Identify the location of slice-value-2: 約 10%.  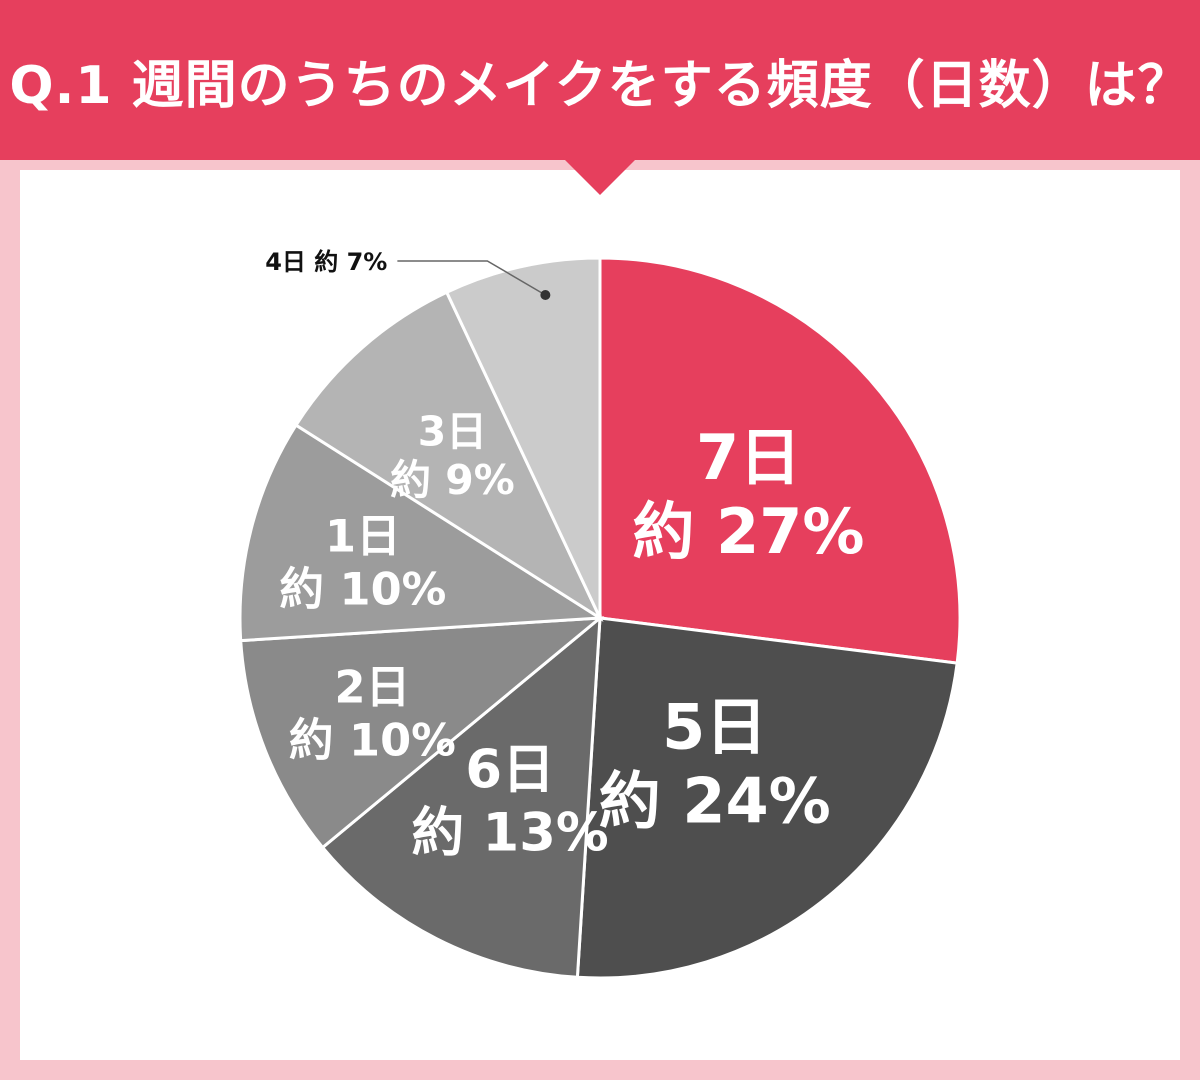
(372, 741).